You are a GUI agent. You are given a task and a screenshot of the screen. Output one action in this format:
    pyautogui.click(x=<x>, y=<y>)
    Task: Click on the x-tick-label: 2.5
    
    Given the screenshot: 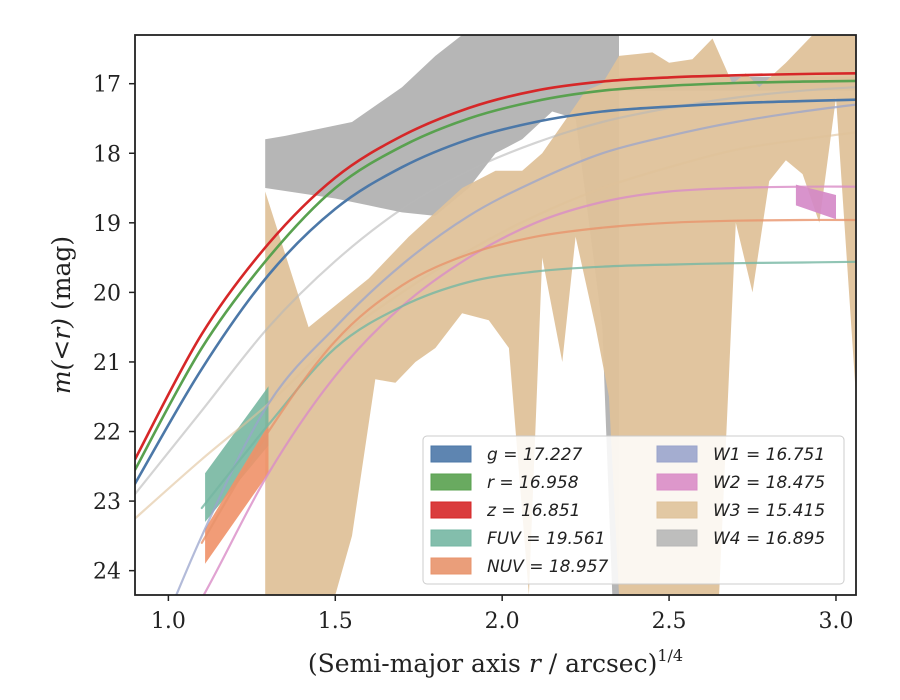 What is the action you would take?
    pyautogui.click(x=669, y=621)
    